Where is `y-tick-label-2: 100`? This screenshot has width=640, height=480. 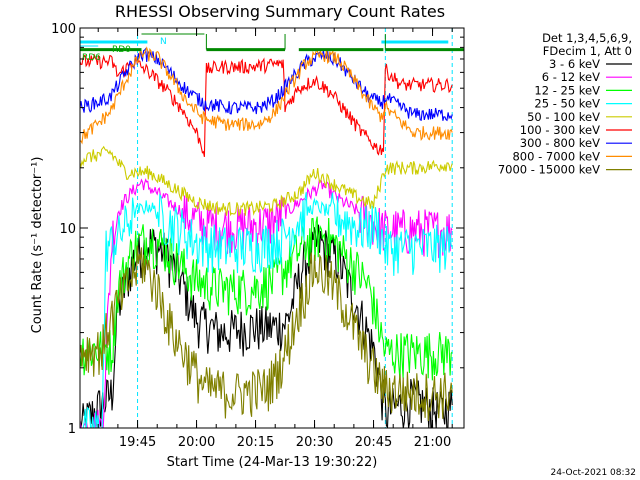 y-tick-label-2: 100 is located at coordinates (63, 29).